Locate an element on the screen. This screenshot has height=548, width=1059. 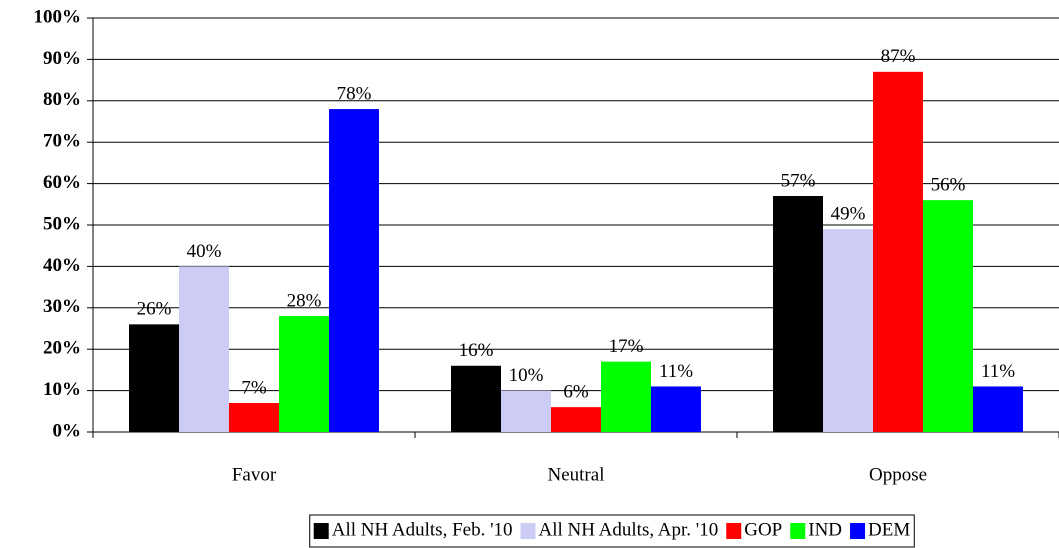
value-label: 78% is located at coordinates (354, 93).